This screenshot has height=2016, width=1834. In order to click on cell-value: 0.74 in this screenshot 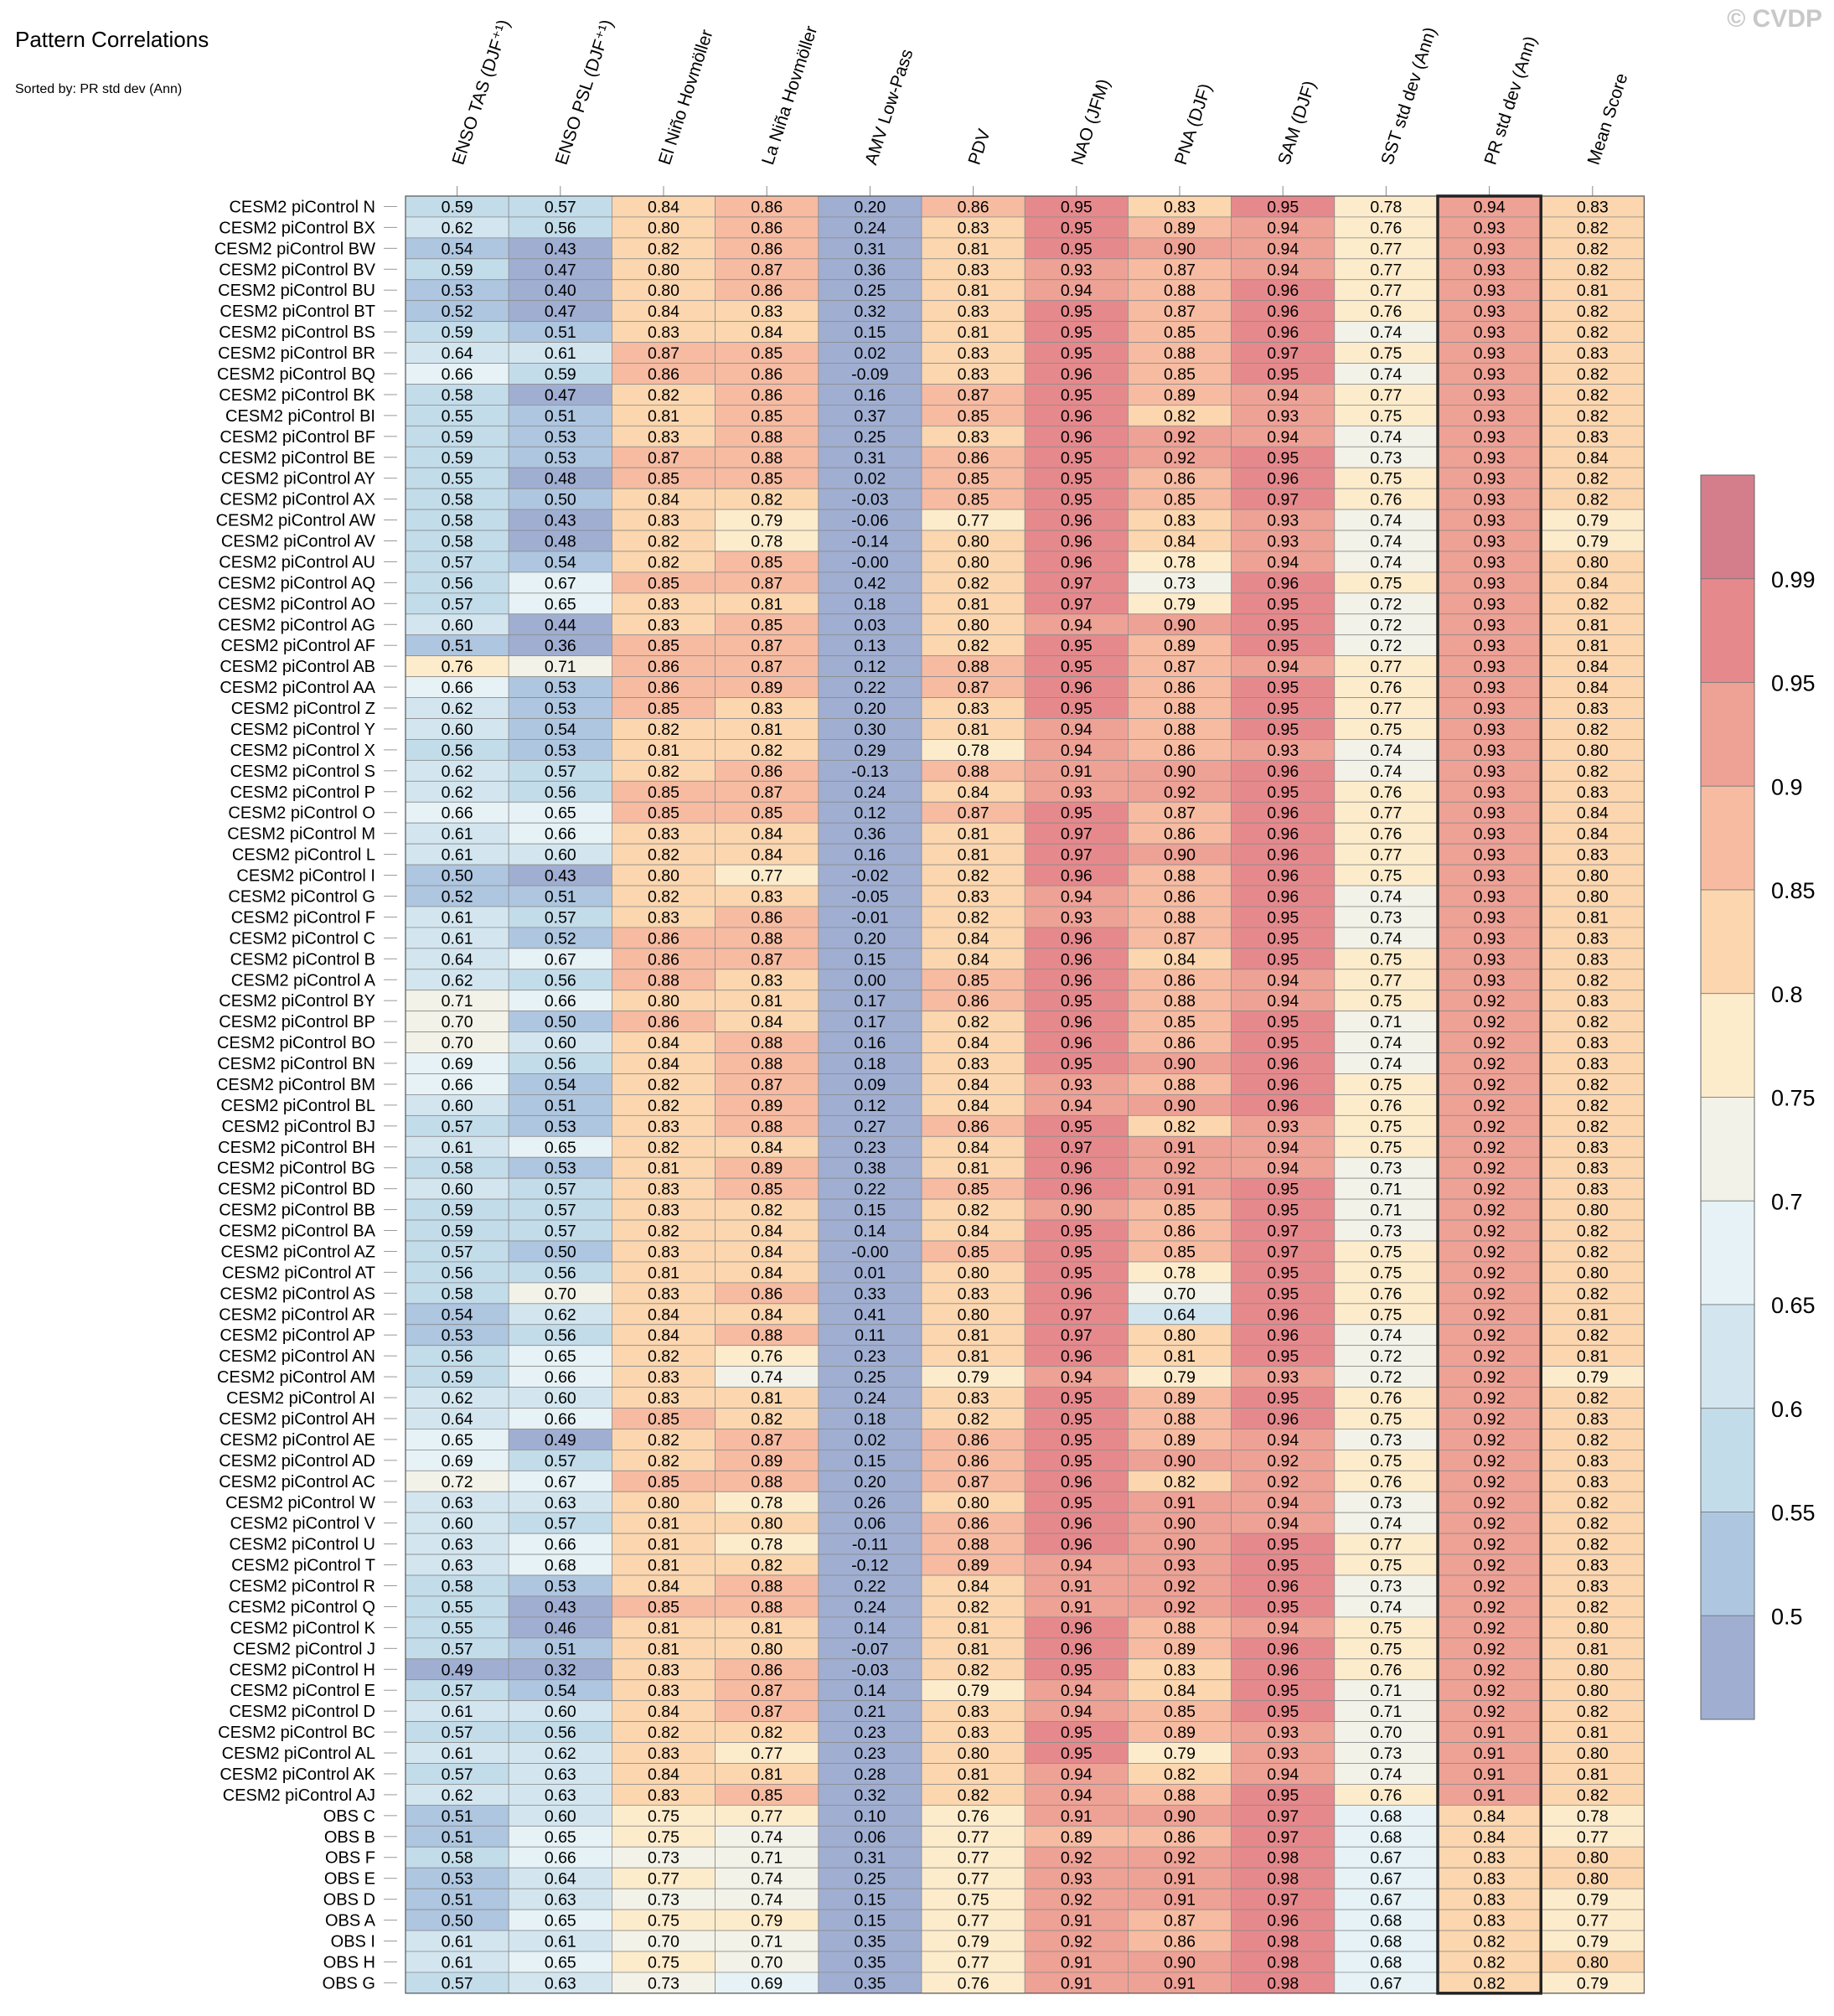, I will do `click(1386, 1064)`.